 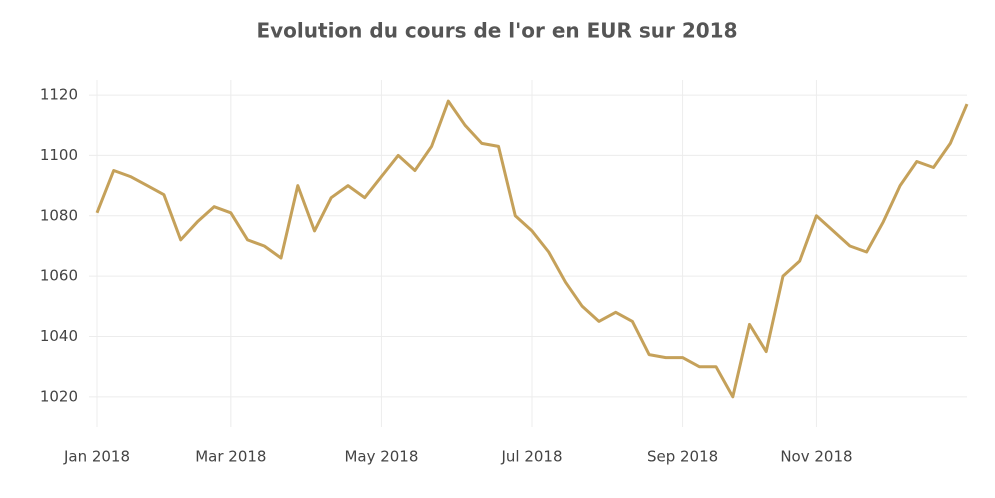 What do you see at coordinates (682, 457) in the screenshot?
I see `x-tick-label: Sep 2018` at bounding box center [682, 457].